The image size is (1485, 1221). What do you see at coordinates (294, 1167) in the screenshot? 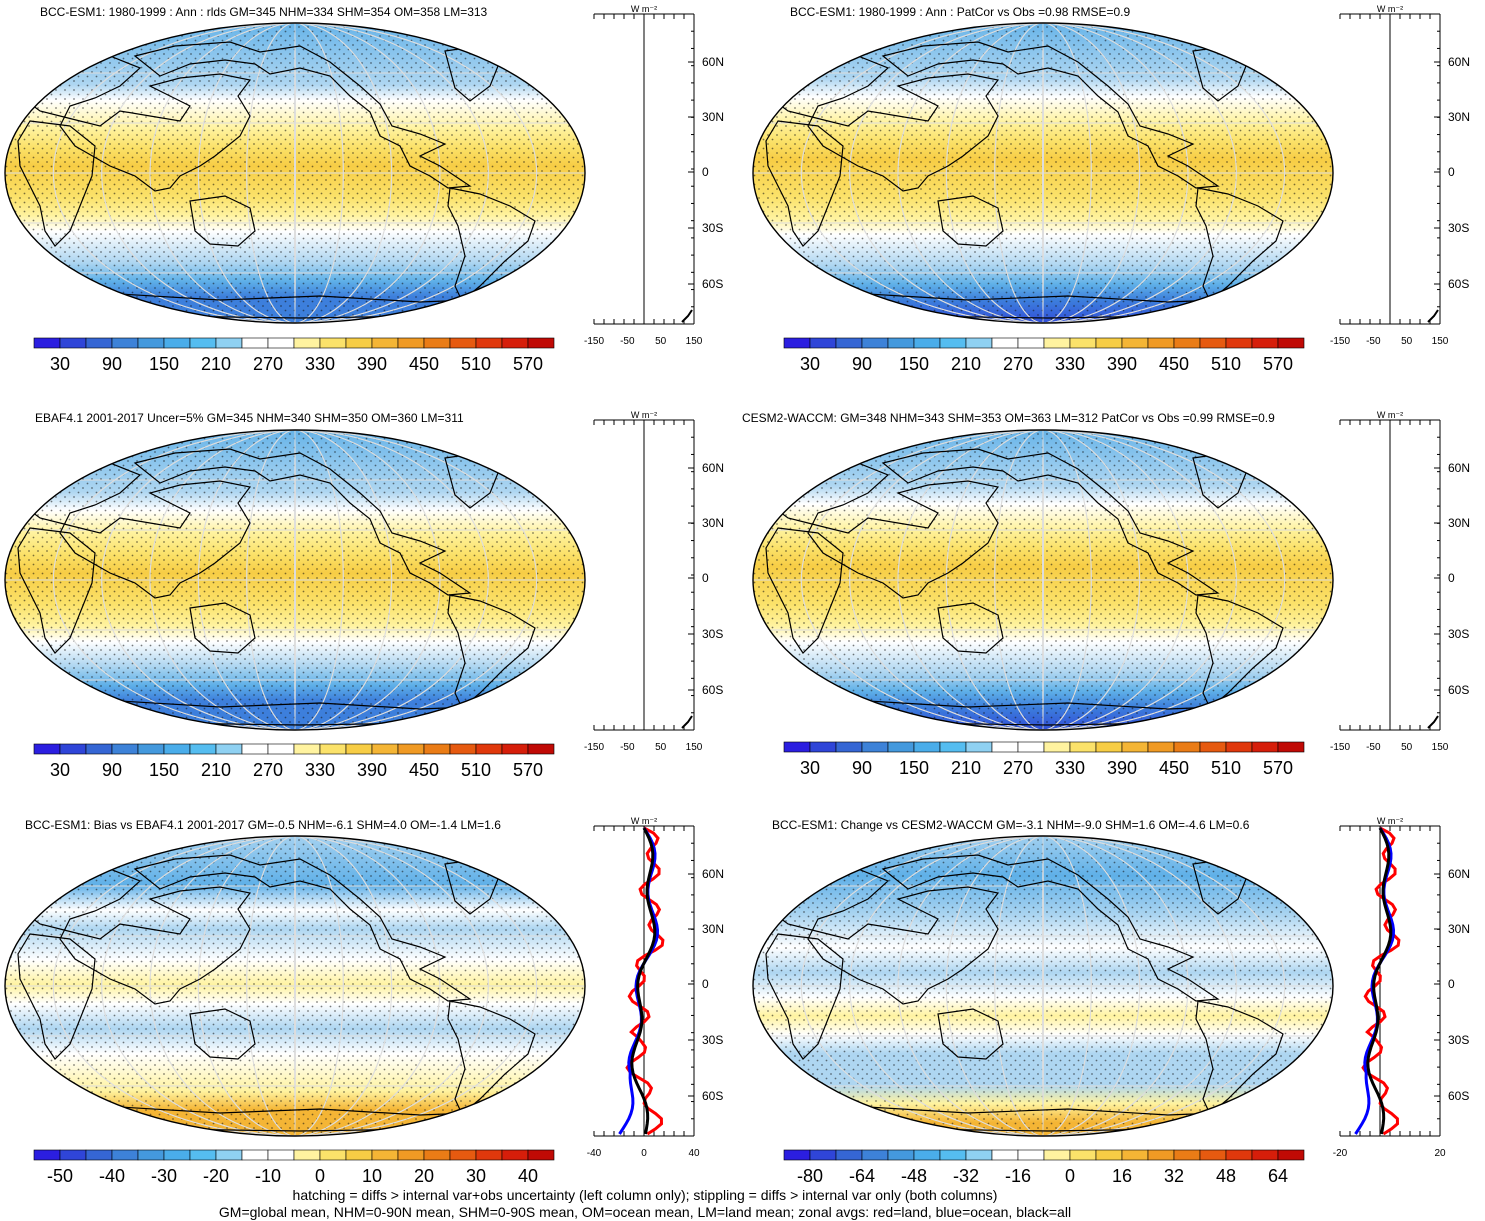
I see `colorbar: -50-40-30-20-1001020304050` at bounding box center [294, 1167].